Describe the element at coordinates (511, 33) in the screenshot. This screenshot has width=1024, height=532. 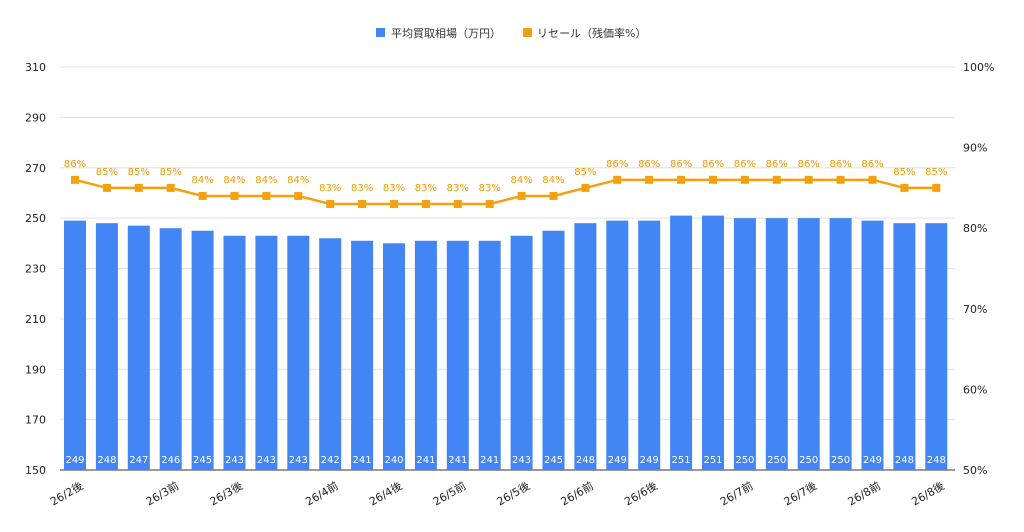
I see `legend: 平均買取相場（万円） リセール（残価率%）` at that location.